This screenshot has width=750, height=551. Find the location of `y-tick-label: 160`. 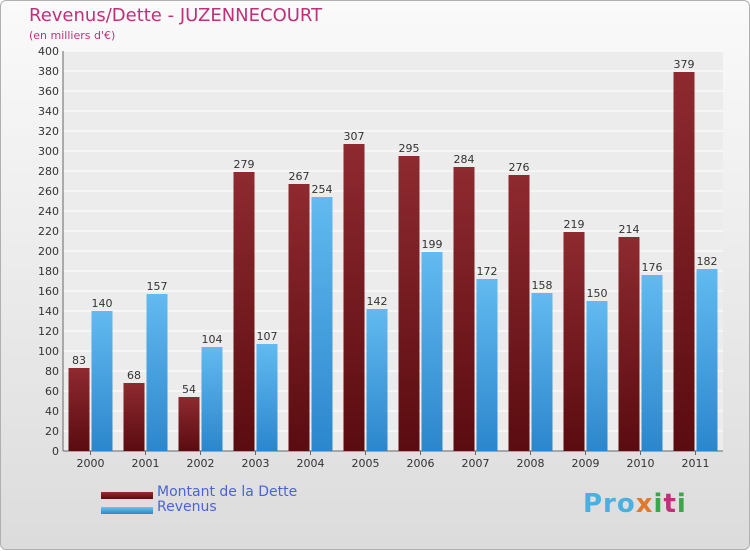

y-tick-label: 160 is located at coordinates (48, 291).